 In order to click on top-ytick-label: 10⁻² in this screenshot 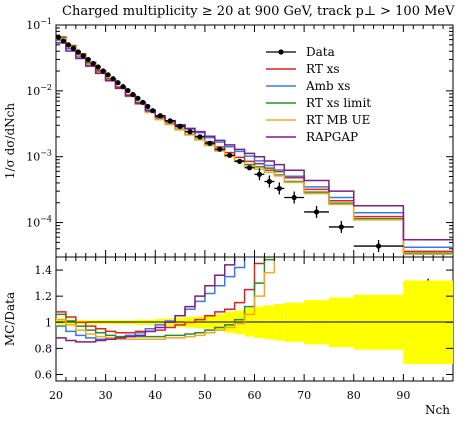, I will do `click(39, 90)`.